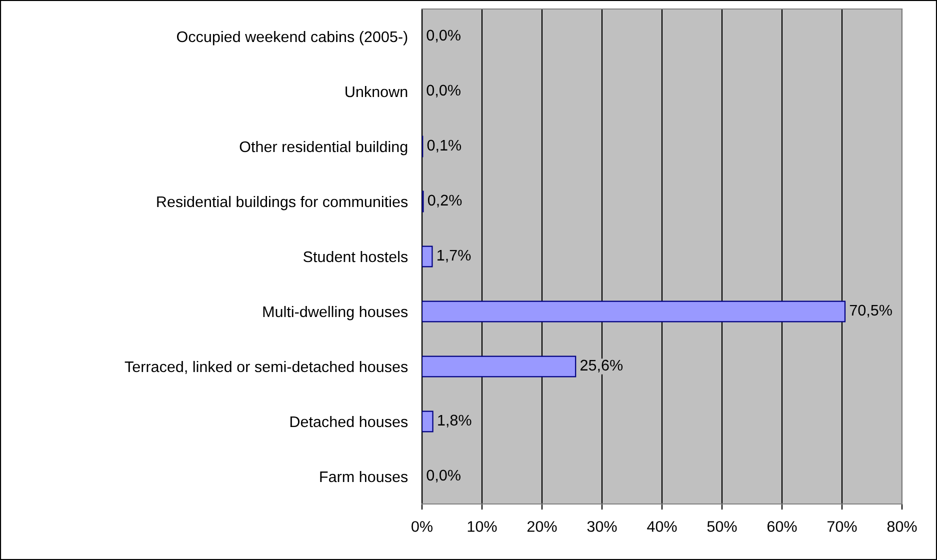 This screenshot has height=560, width=937. I want to click on x-tick-label: 60%, so click(782, 526).